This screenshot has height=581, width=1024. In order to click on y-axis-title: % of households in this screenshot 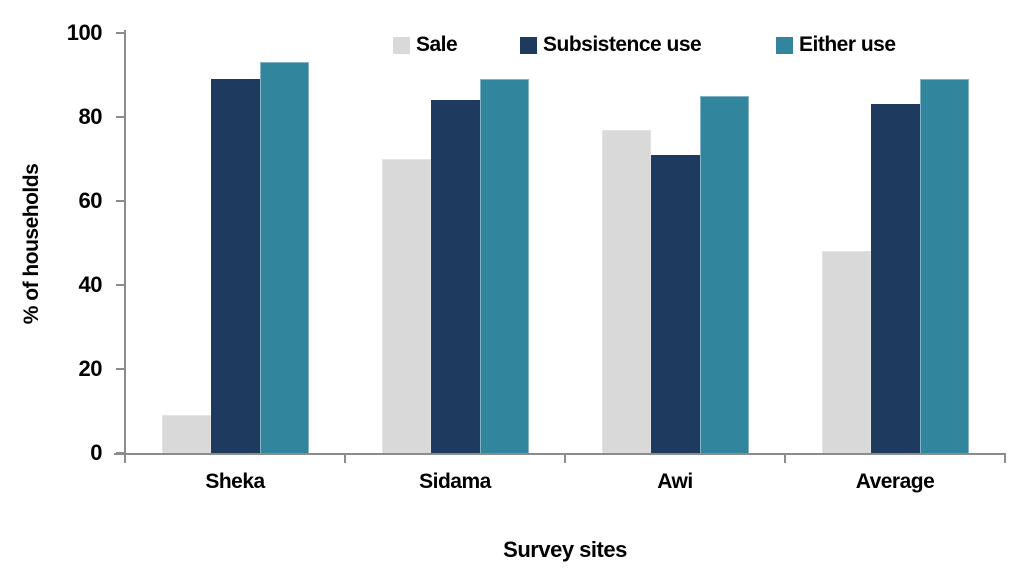, I will do `click(31, 244)`.